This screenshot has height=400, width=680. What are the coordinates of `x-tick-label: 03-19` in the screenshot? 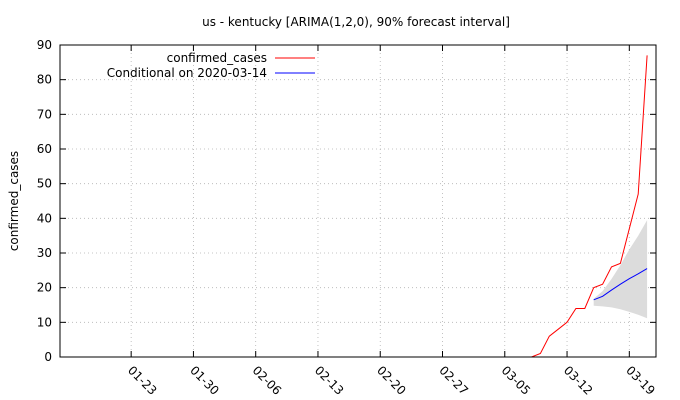 It's located at (640, 380).